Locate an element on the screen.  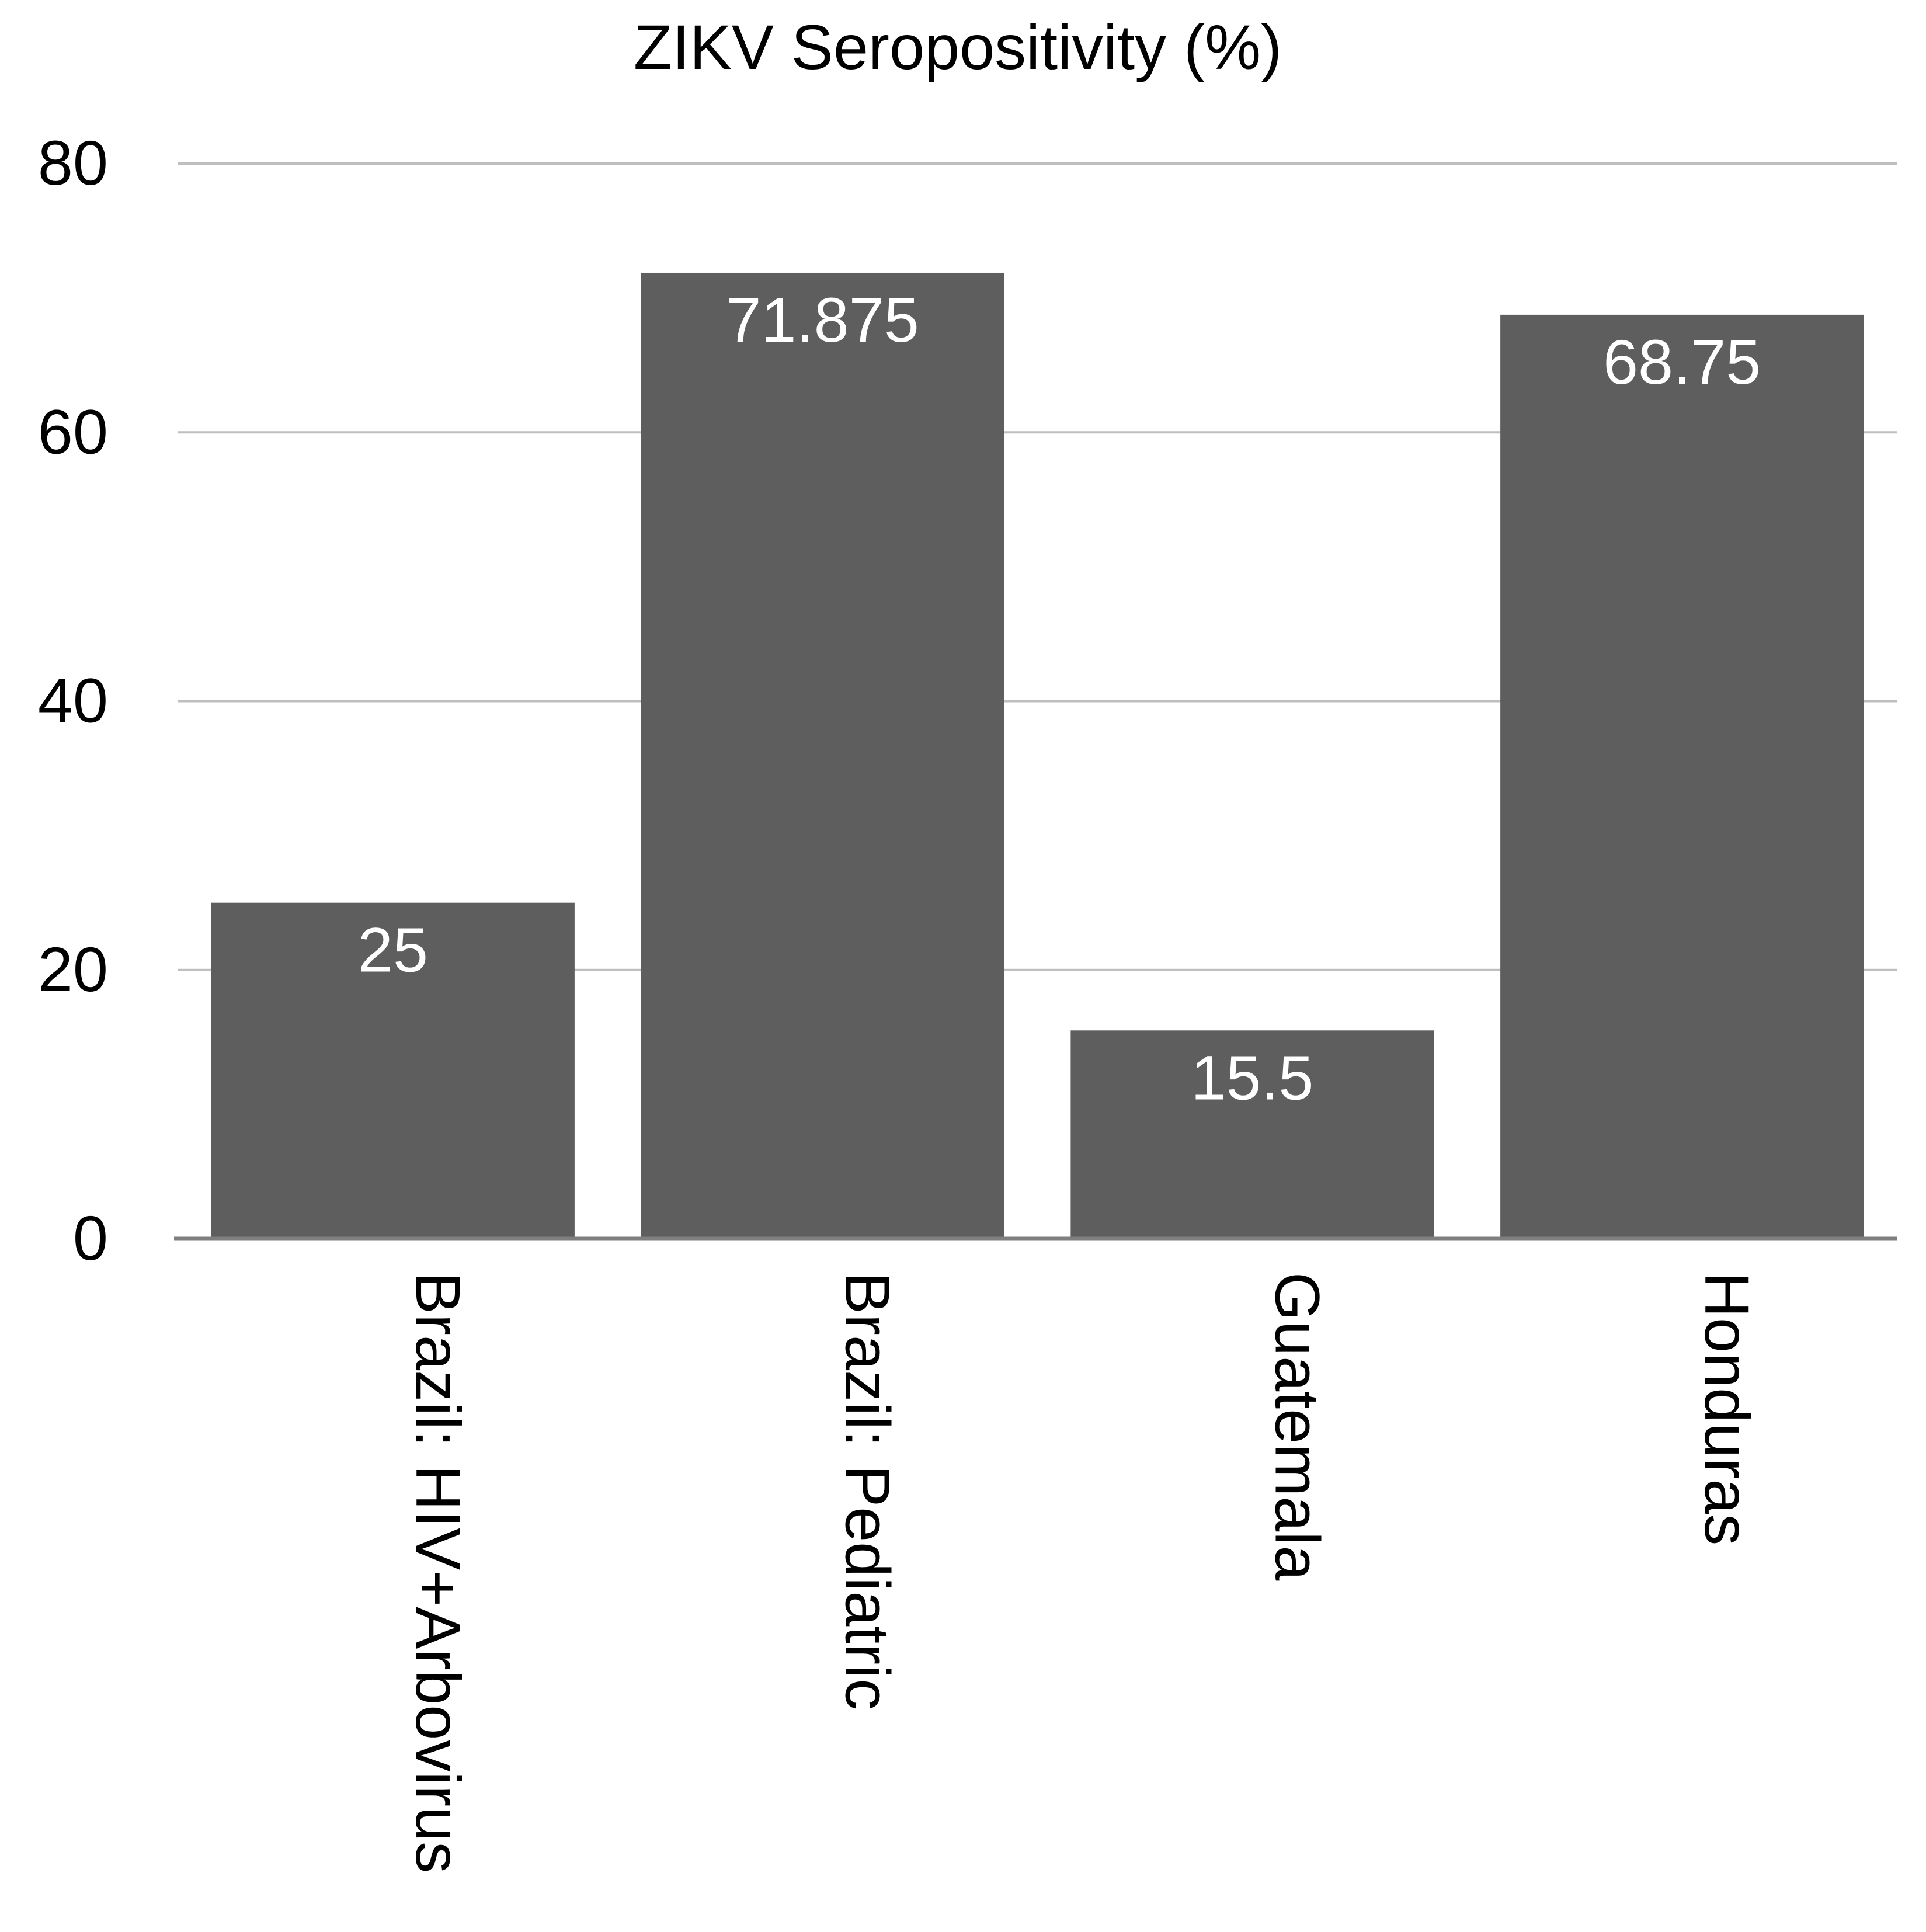
y-tick-label: 20 is located at coordinates (73, 970).